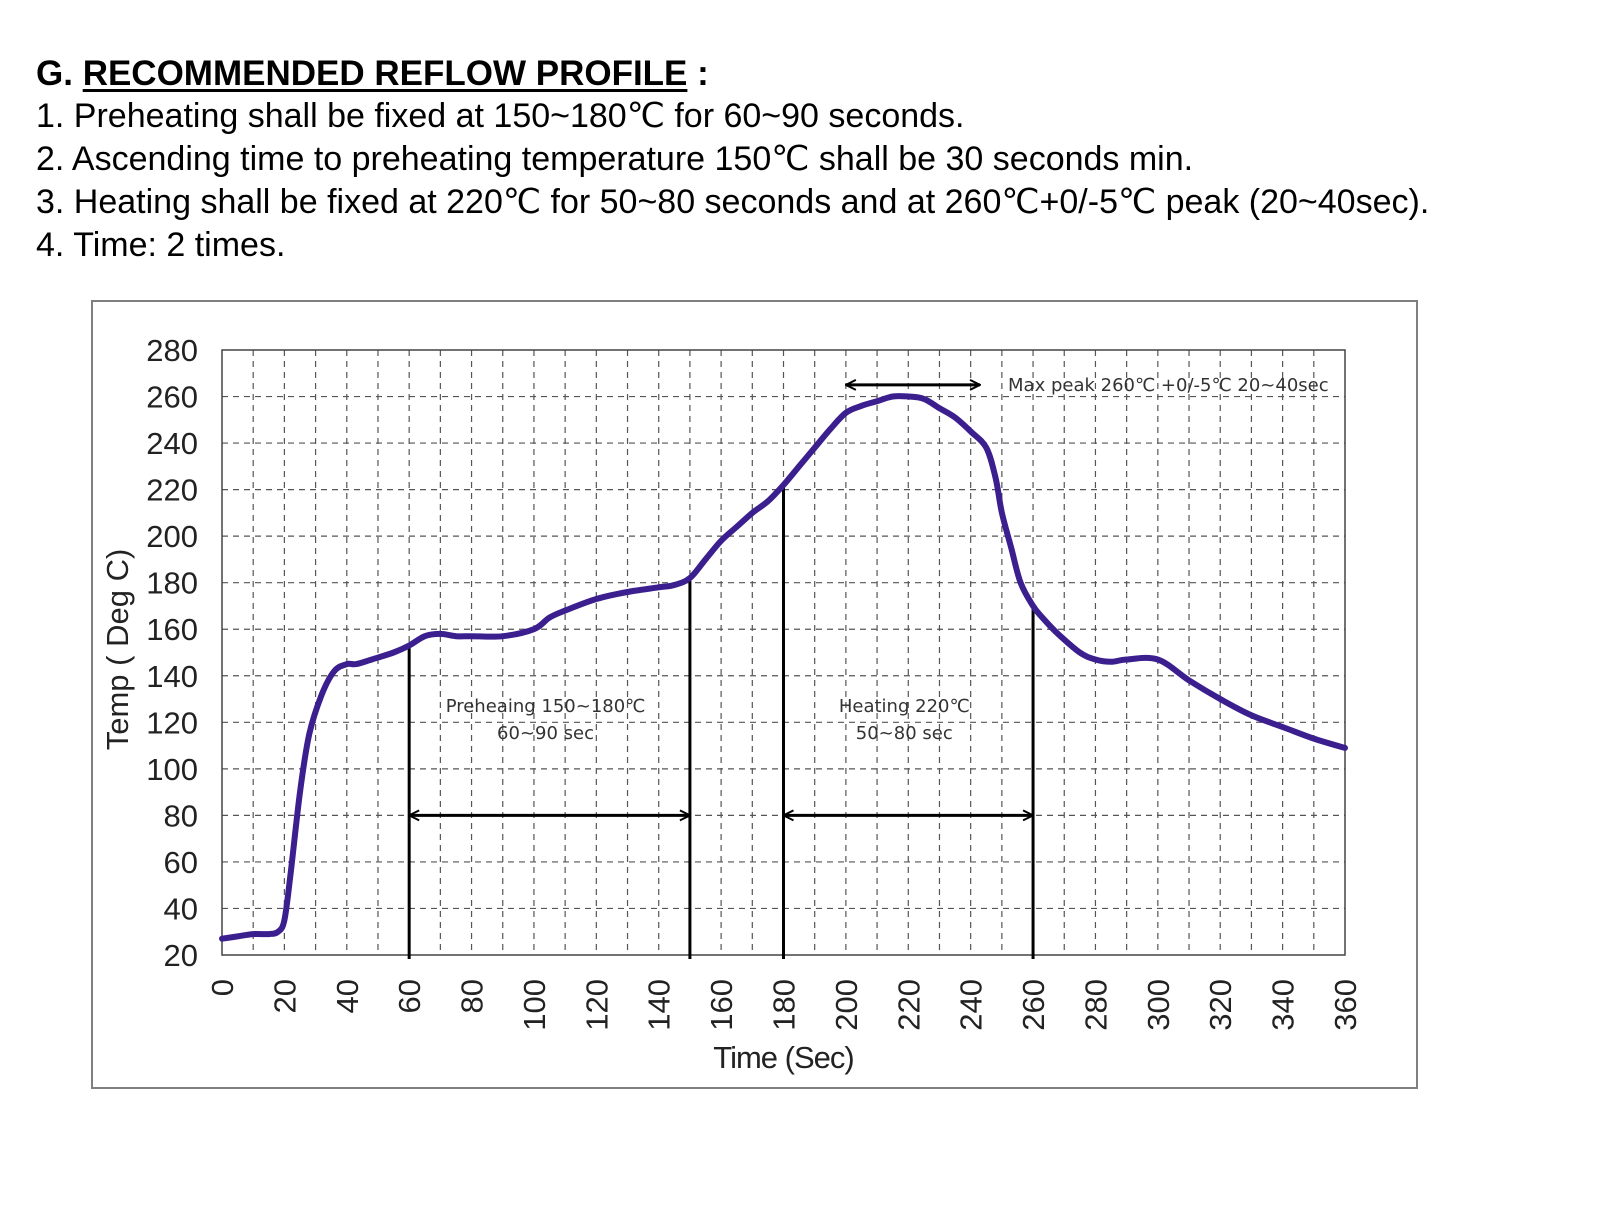 The image size is (1600, 1207). What do you see at coordinates (721, 1005) in the screenshot?
I see `x-tick-label: 160` at bounding box center [721, 1005].